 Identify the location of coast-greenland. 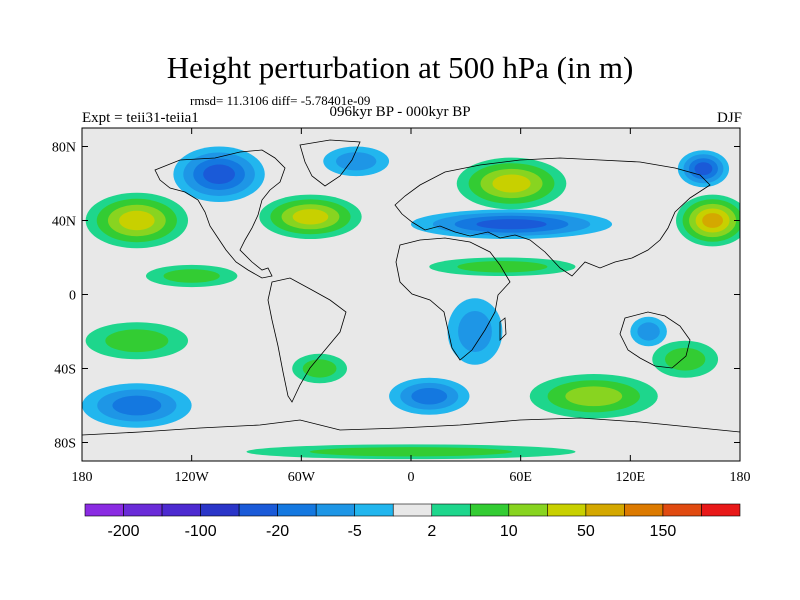
(330, 163).